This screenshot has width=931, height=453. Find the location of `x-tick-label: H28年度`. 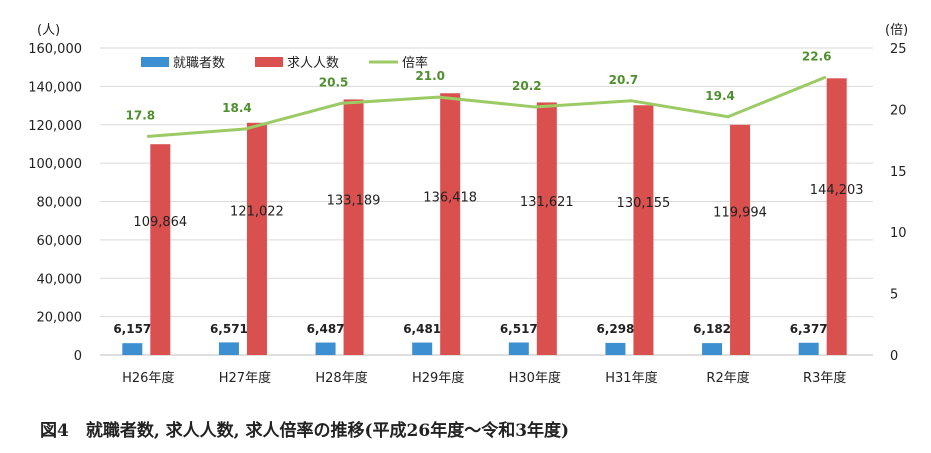

x-tick-label: H28年度 is located at coordinates (341, 378).